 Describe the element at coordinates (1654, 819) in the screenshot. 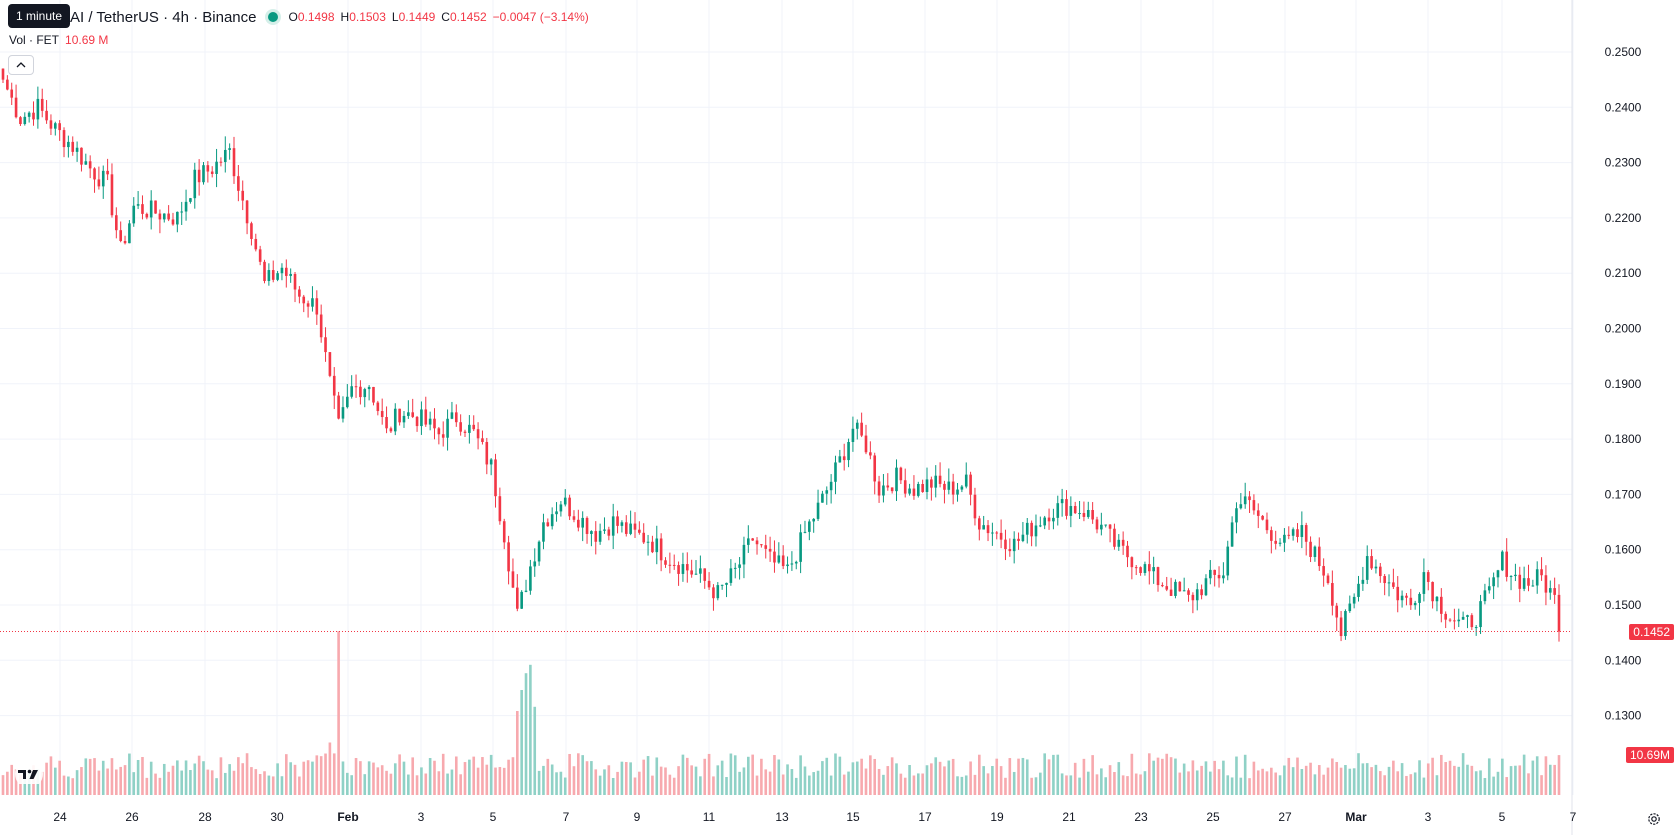

I see `settings-gear-icon` at that location.